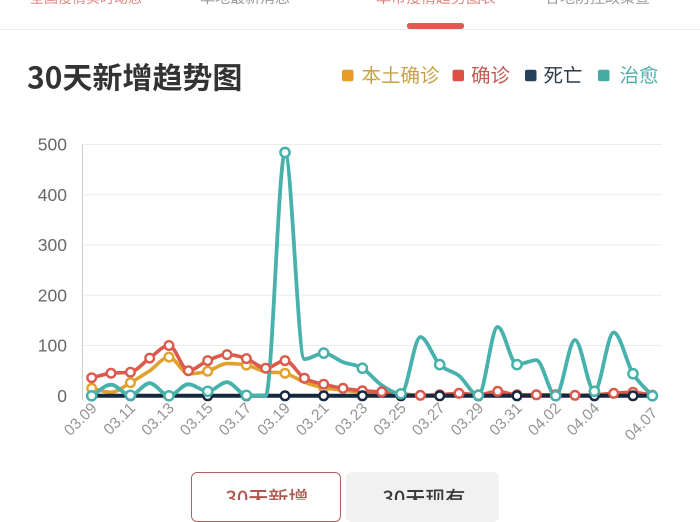 The image size is (700, 522). What do you see at coordinates (235, 419) in the screenshot?
I see `svg-text: 03.17` at bounding box center [235, 419].